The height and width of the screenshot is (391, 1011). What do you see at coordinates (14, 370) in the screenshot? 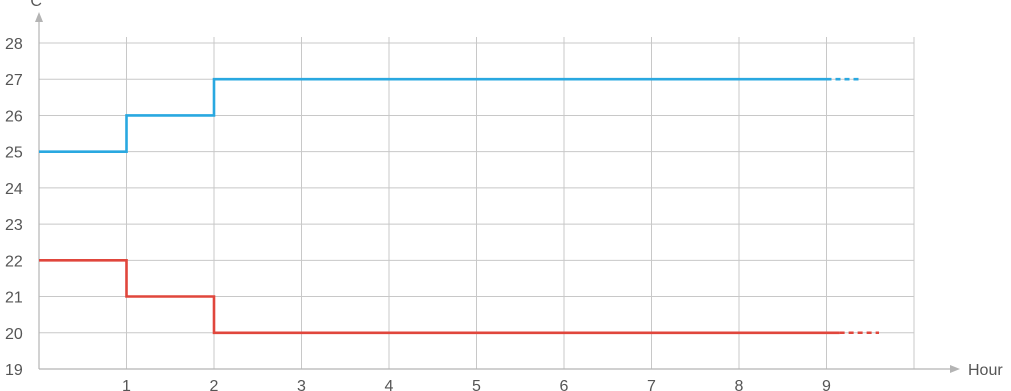
I see `y-tick-label: 19` at bounding box center [14, 370].